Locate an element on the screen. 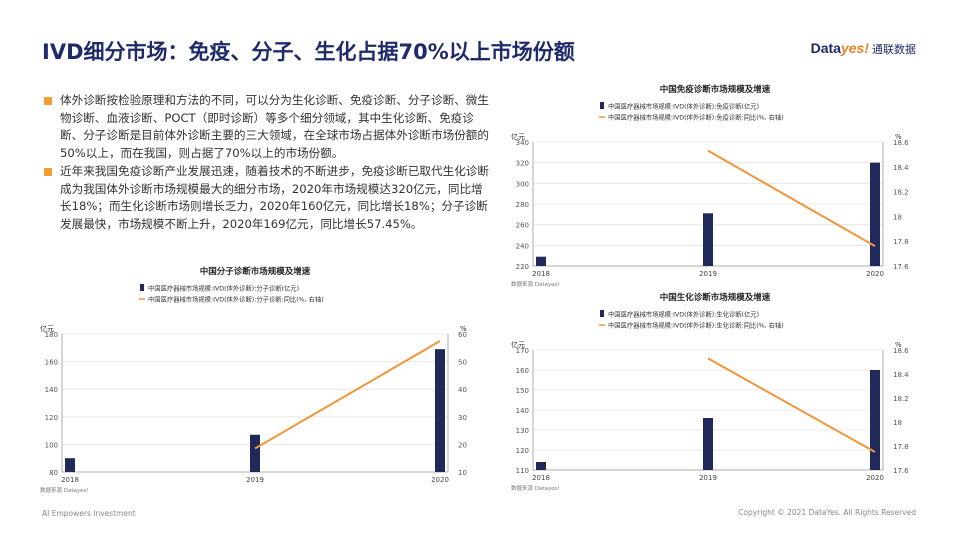  chart-title: 中国免疫诊断市场规模及增速 is located at coordinates (715, 89).